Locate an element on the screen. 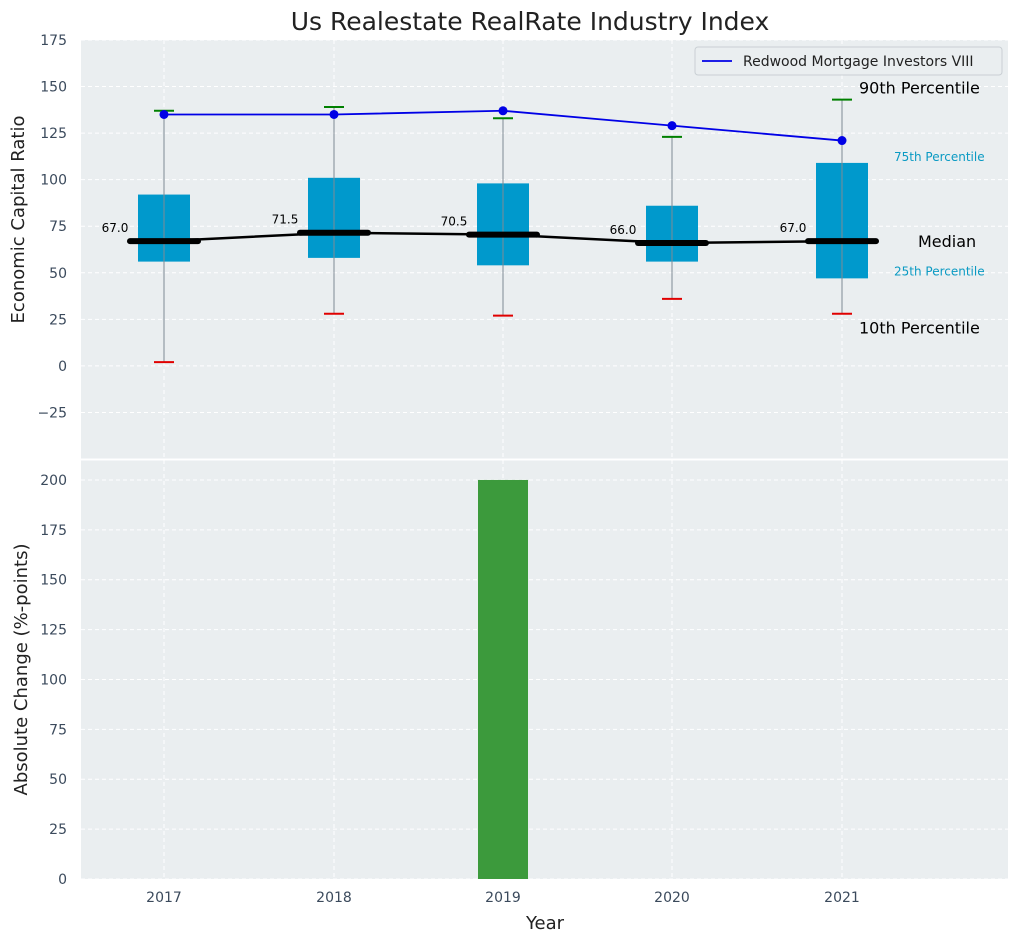 This screenshot has width=1019, height=942. bottom-y-tick-label: 100 is located at coordinates (53, 680).